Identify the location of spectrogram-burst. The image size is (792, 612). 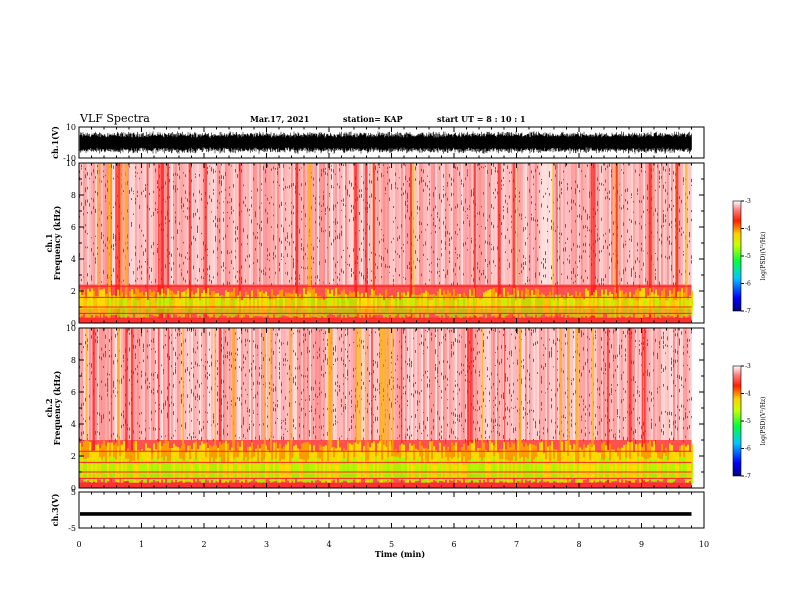
(161, 243).